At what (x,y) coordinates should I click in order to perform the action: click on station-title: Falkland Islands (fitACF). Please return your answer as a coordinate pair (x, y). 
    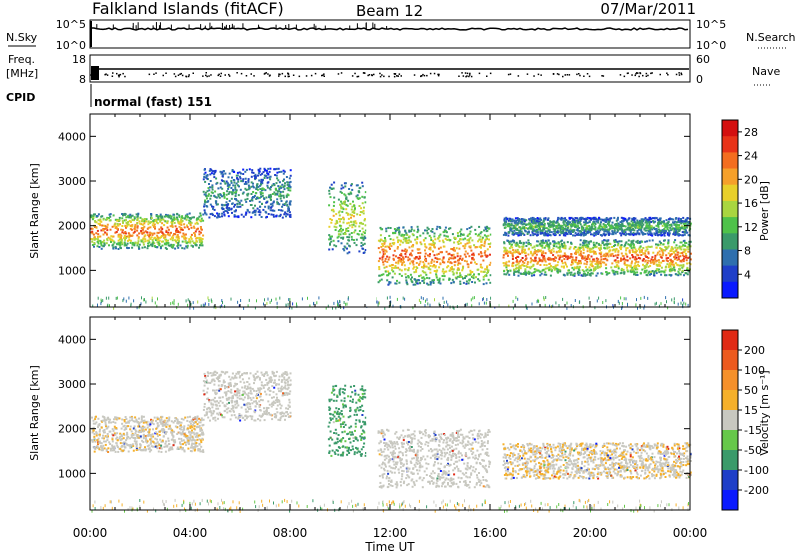
    Looking at the image, I should click on (188, 9).